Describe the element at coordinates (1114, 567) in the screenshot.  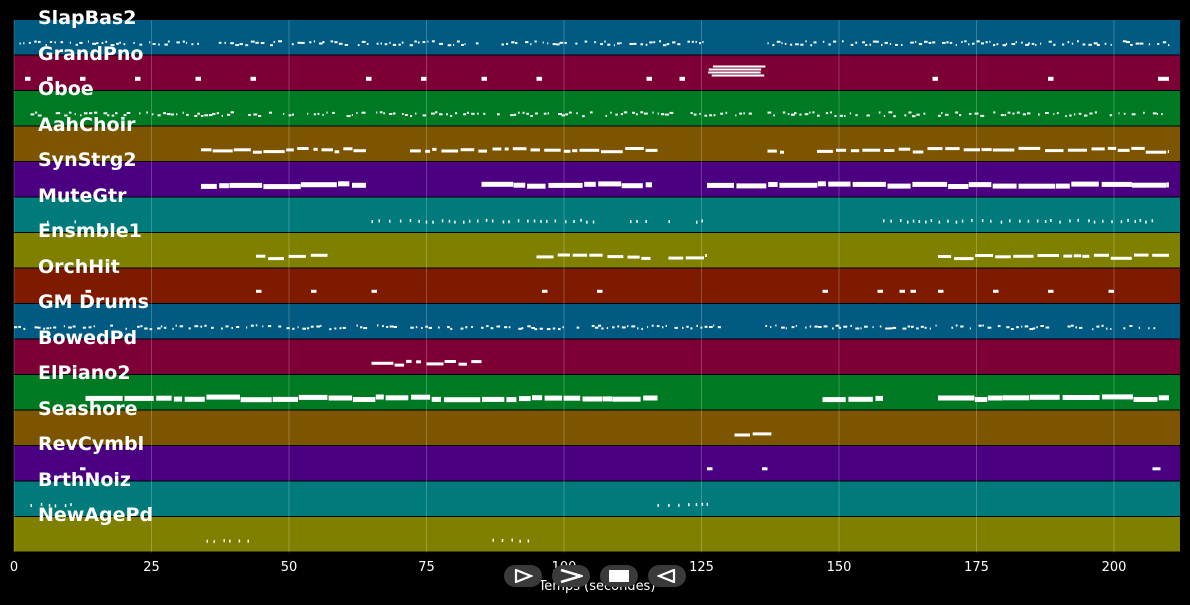
I see `tick-label: 200` at that location.